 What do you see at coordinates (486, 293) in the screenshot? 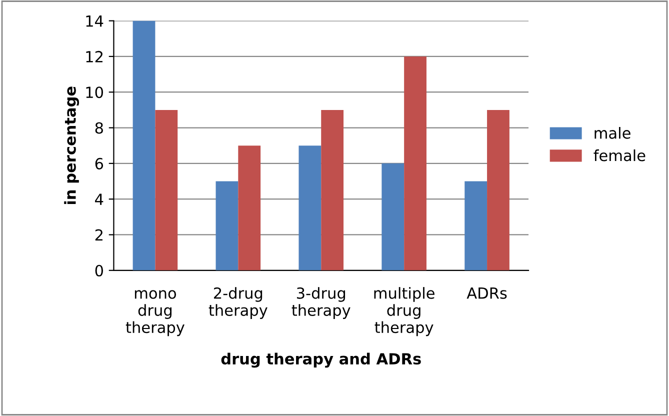
I see `x-tick-label: ADRs` at bounding box center [486, 293].